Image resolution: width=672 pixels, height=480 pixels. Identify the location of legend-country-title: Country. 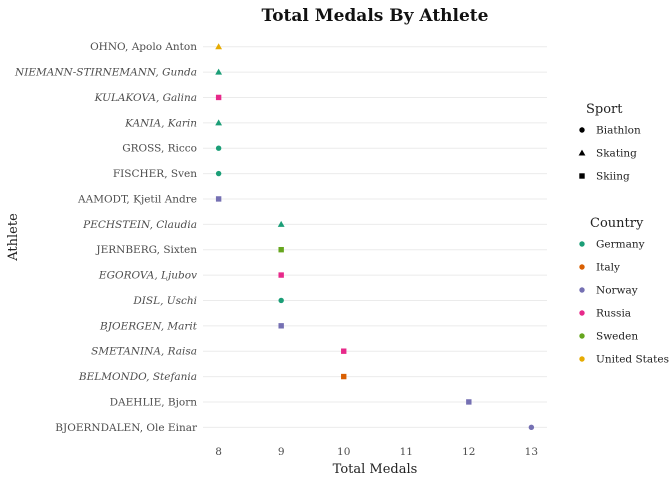
(617, 223).